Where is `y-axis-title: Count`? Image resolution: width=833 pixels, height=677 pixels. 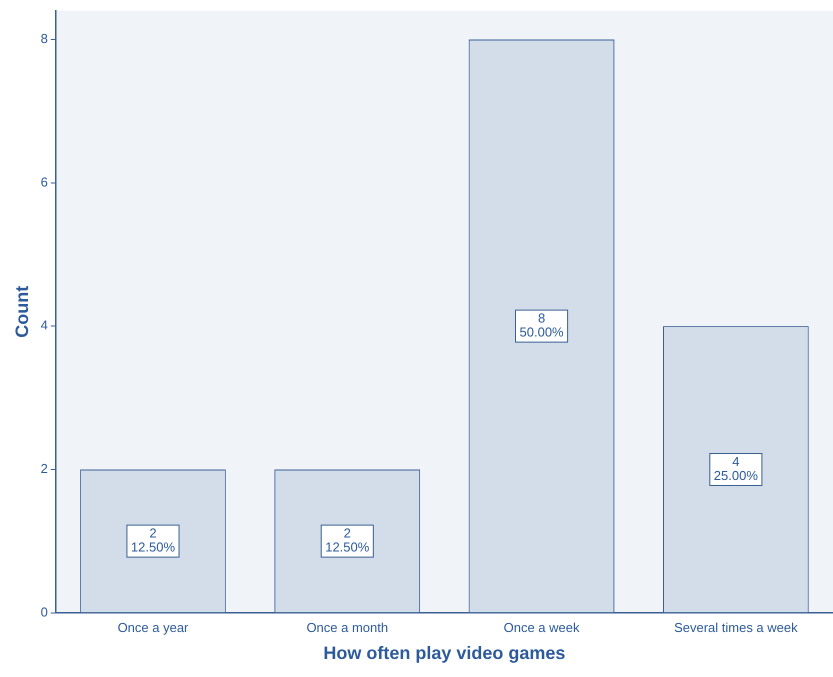
y-axis-title: Count is located at coordinates (22, 312).